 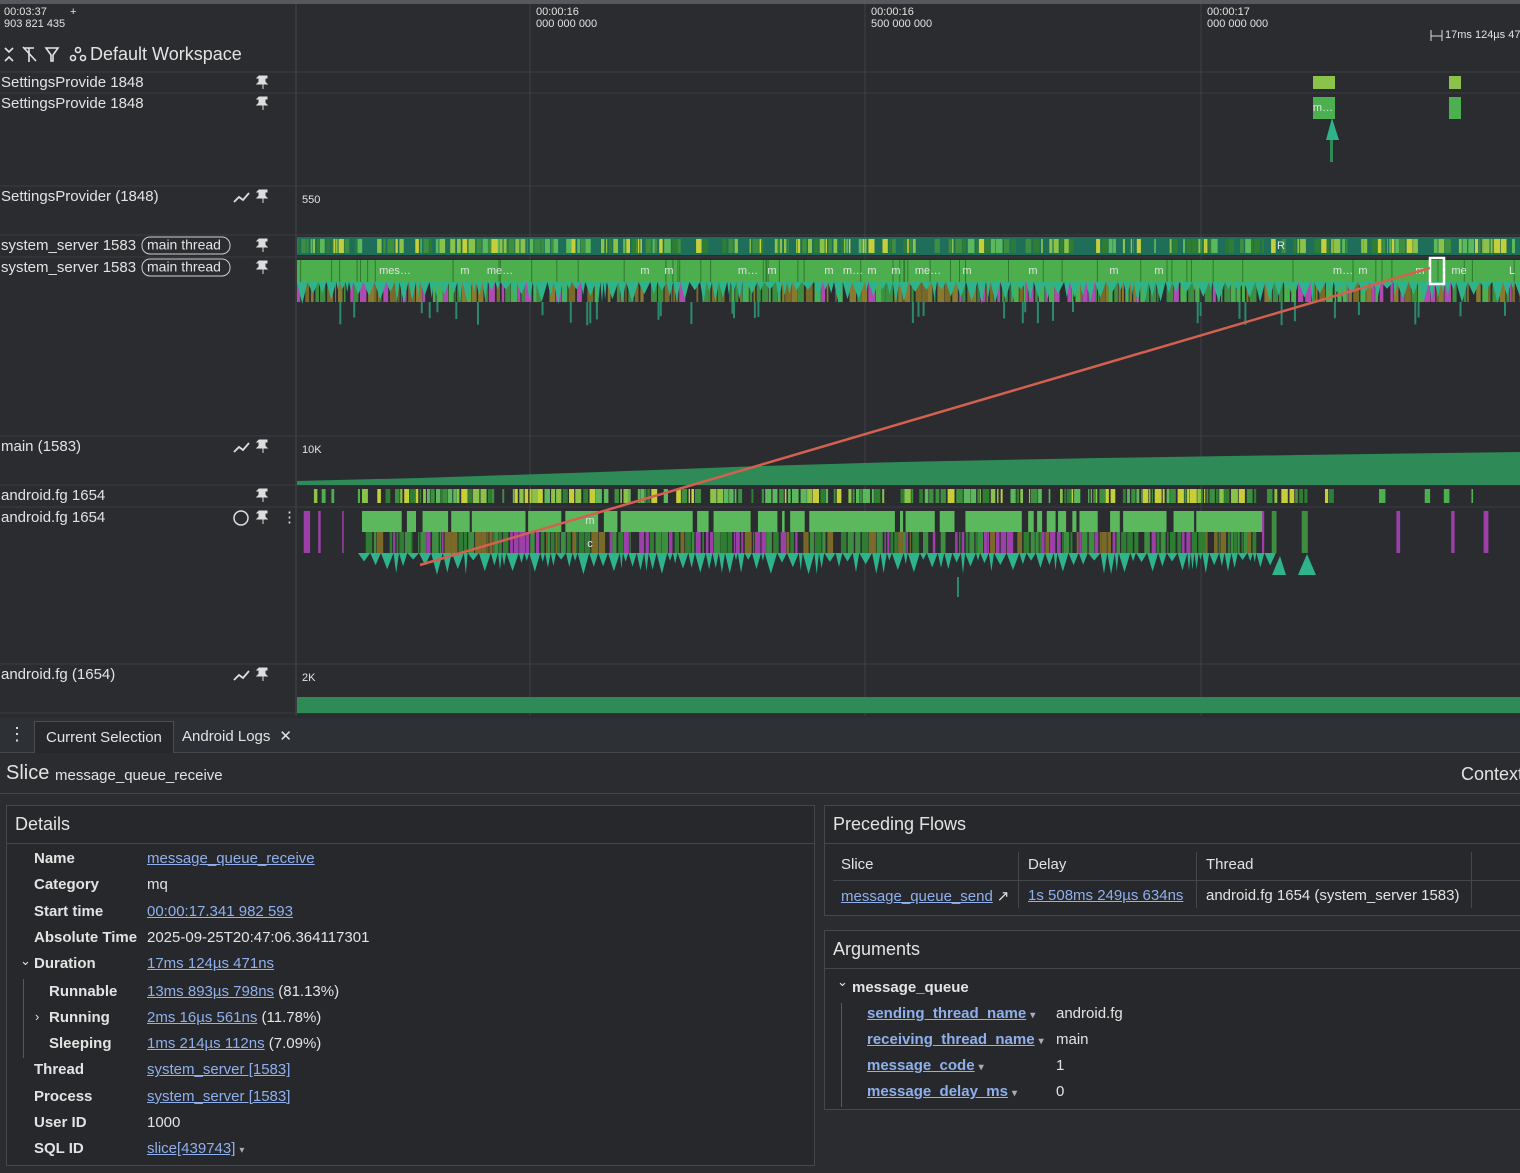 I want to click on close-tab: ✕, so click(x=285, y=736).